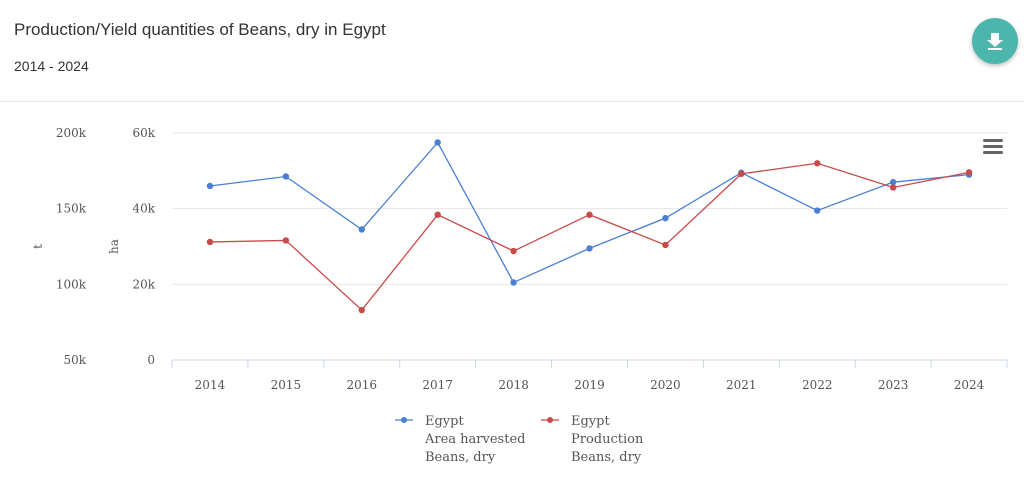  What do you see at coordinates (665, 385) in the screenshot?
I see `x-tick-label: 2020` at bounding box center [665, 385].